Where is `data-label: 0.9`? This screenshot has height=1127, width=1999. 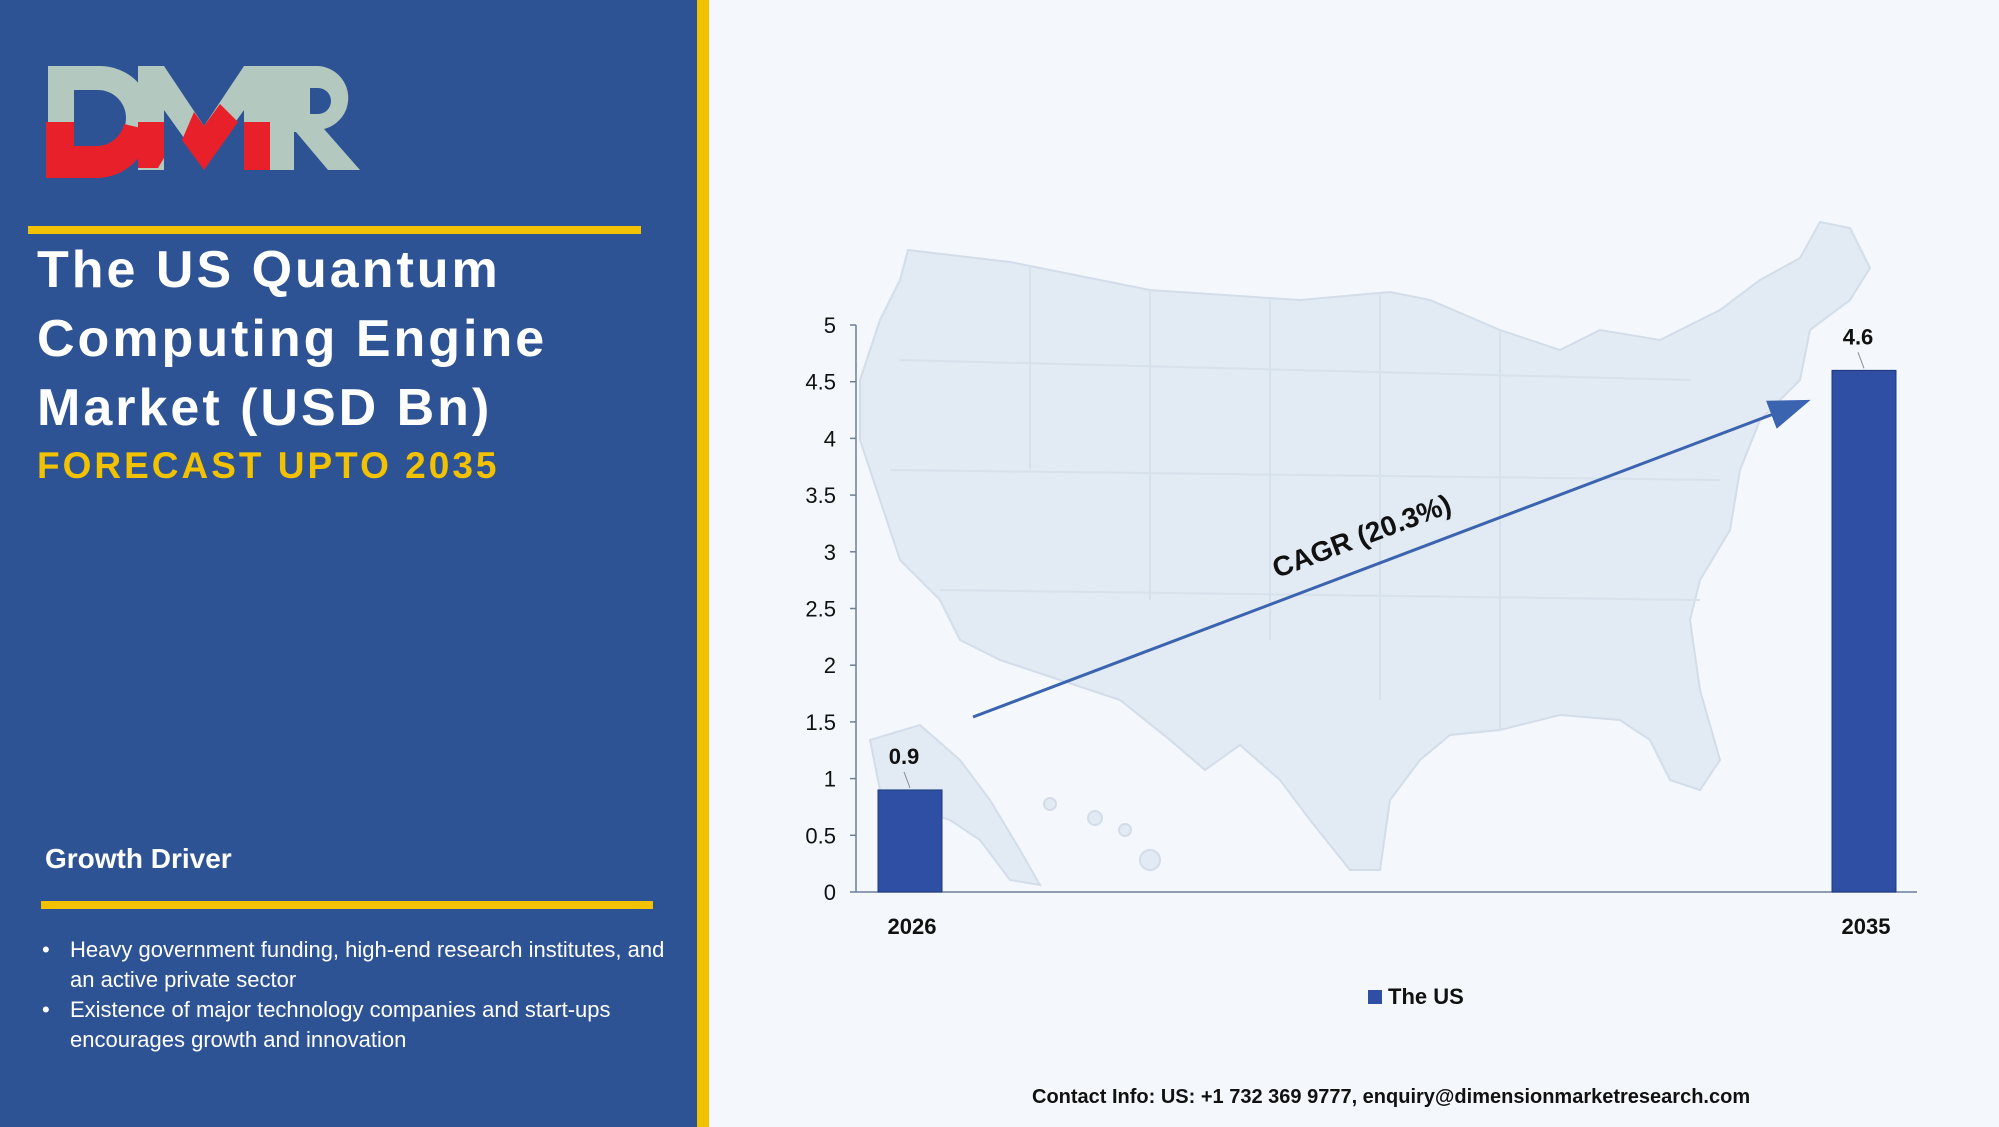 data-label: 0.9 is located at coordinates (904, 756).